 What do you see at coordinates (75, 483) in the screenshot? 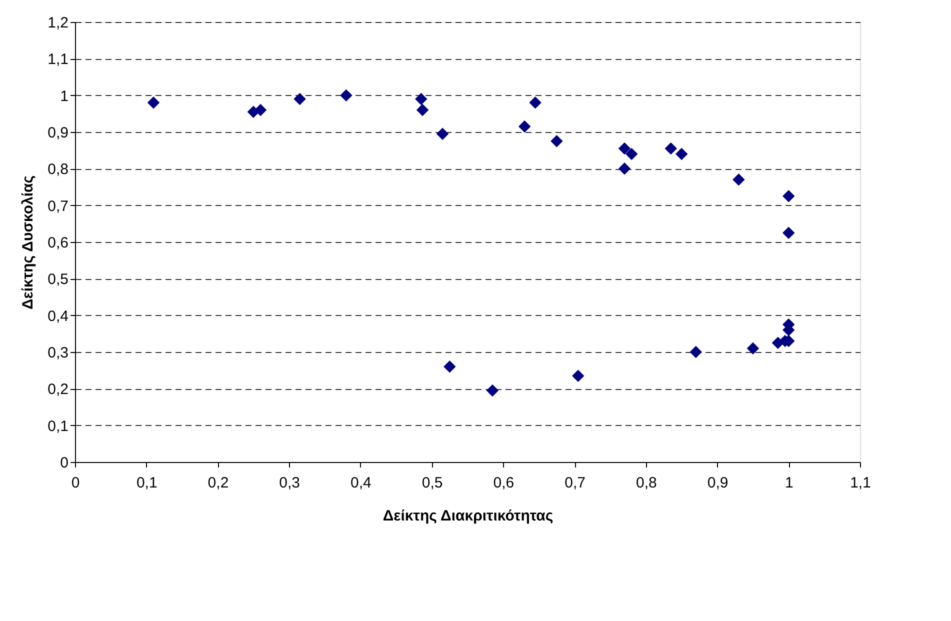
I see `x-tick-label: 0` at bounding box center [75, 483].